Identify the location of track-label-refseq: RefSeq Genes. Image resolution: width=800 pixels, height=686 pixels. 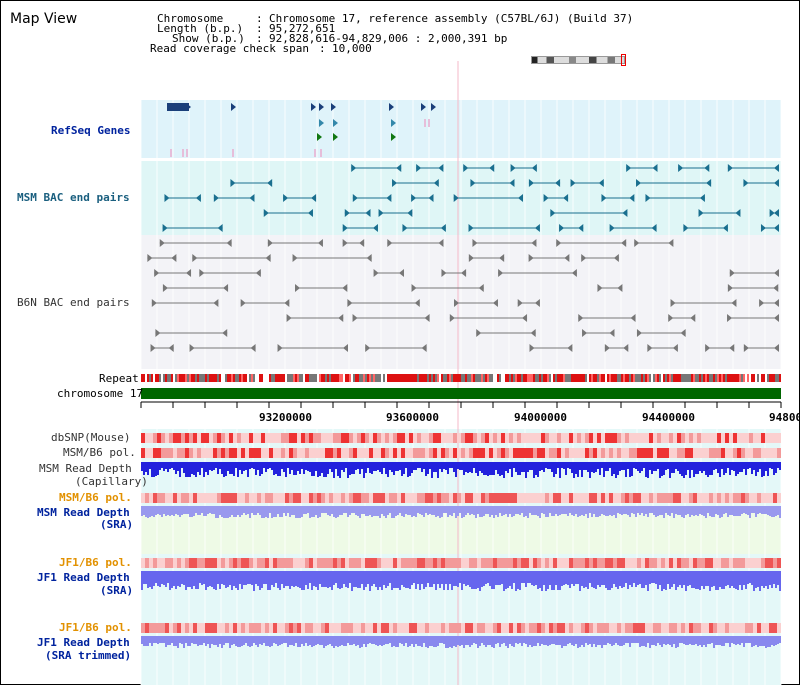
(91, 130).